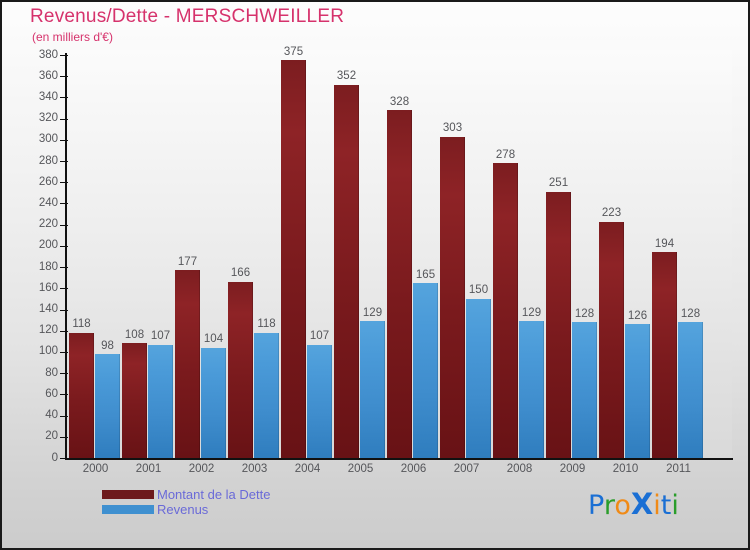 The image size is (750, 550). What do you see at coordinates (478, 290) in the screenshot?
I see `bar-value-label: 150` at bounding box center [478, 290].